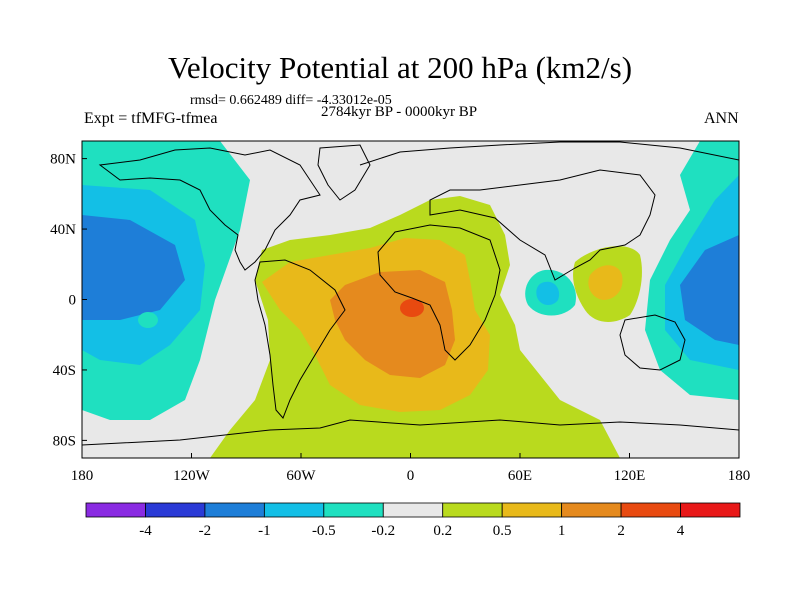 The width and height of the screenshot is (800, 600). I want to click on latitude-axis: 80N 40N 0 40S 80S, so click(68, 300).